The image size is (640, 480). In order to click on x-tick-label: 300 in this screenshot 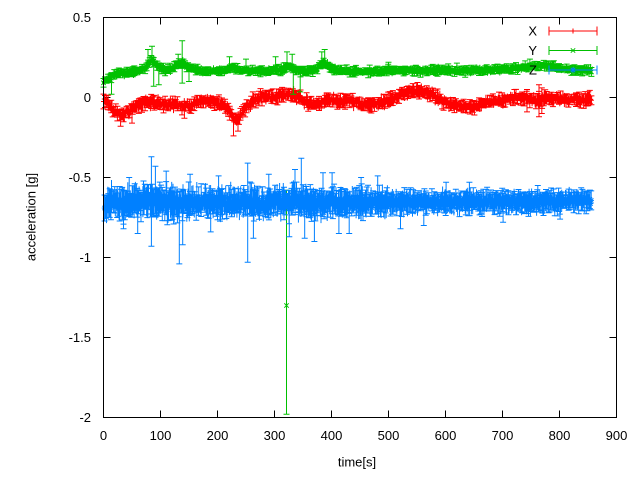, I will do `click(275, 435)`.